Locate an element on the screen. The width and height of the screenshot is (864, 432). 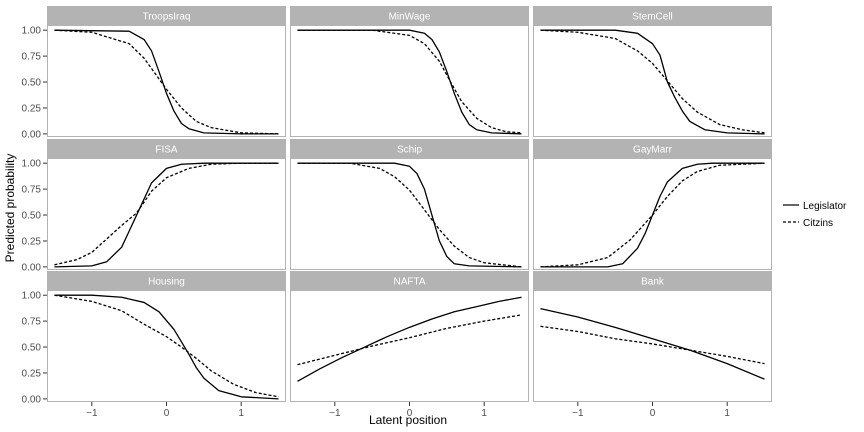
panel-plot-area-bank is located at coordinates (652, 346).